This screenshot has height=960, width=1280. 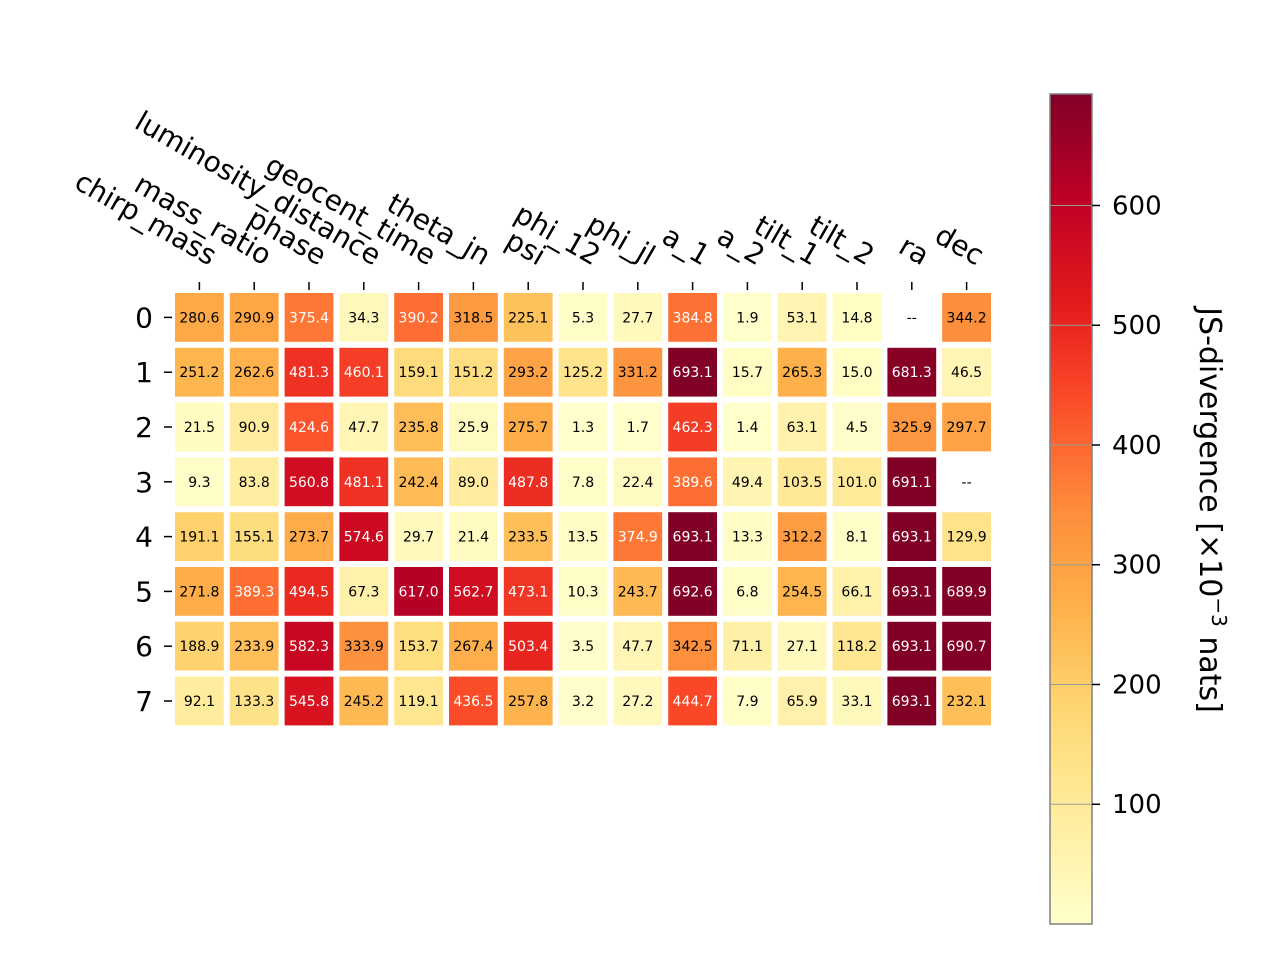 I want to click on column-label: a_1, so click(x=686, y=245).